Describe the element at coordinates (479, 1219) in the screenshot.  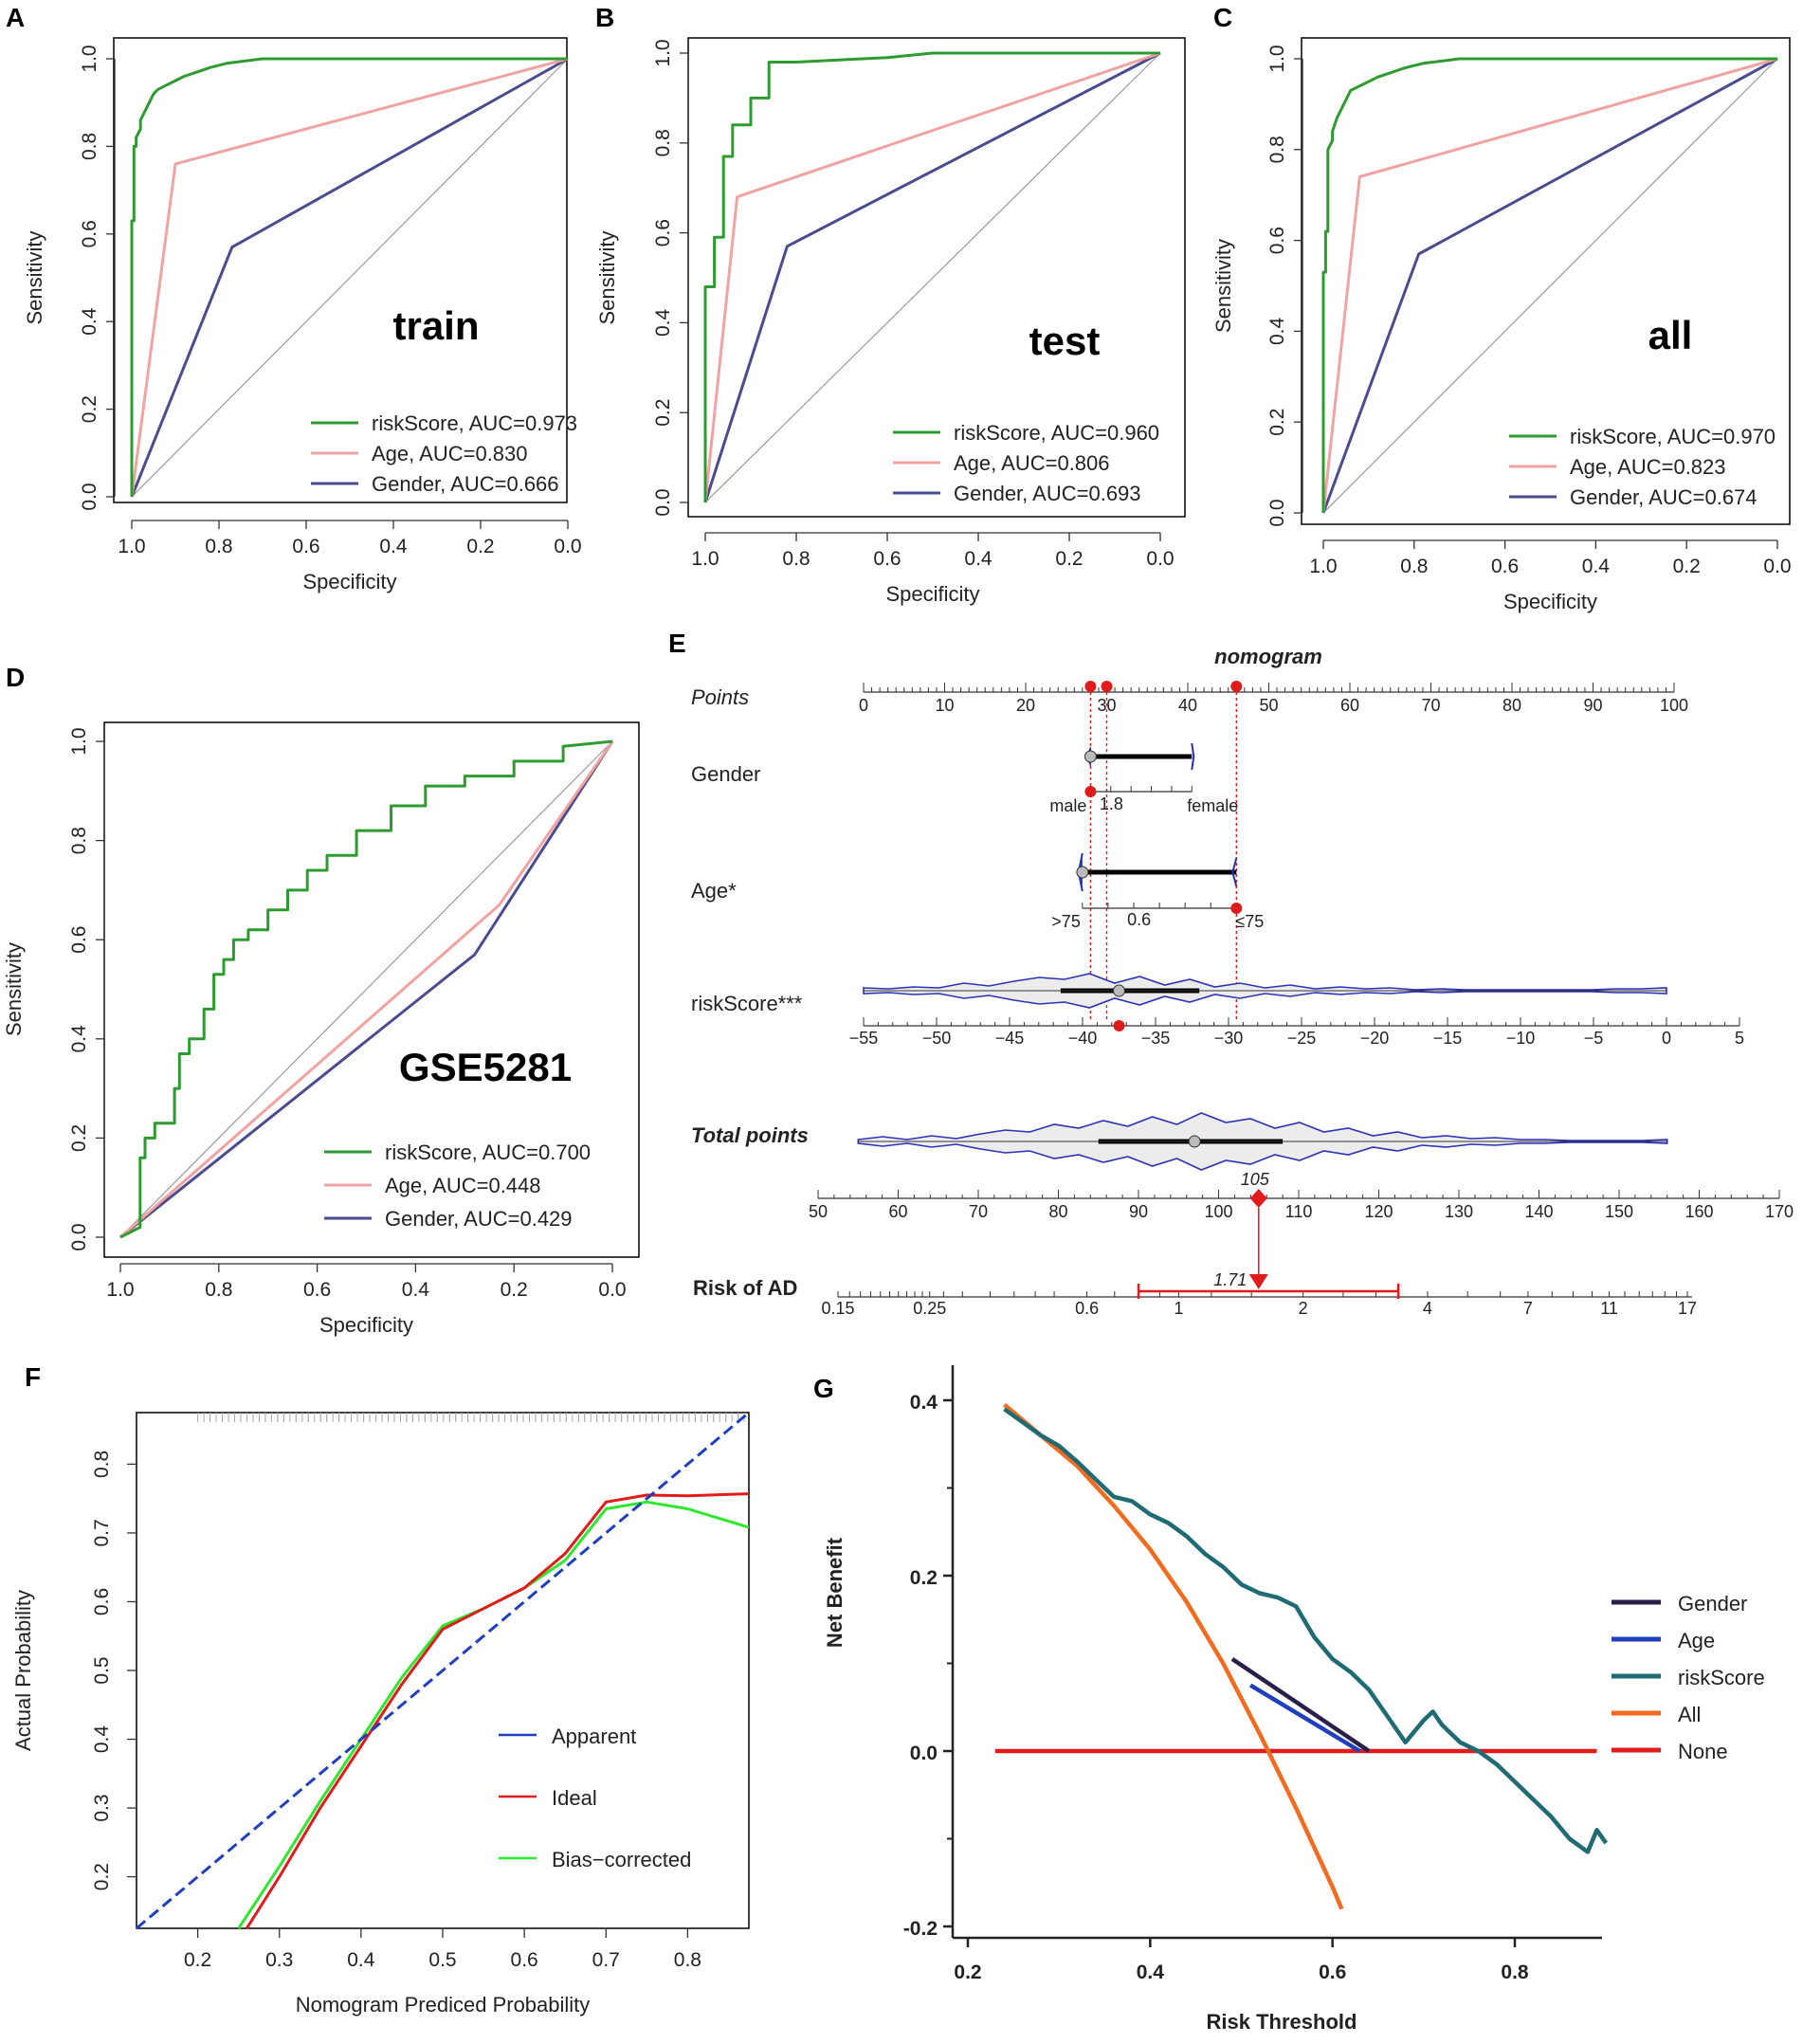
I see `legend-label: Gender, AUC=0.429` at that location.